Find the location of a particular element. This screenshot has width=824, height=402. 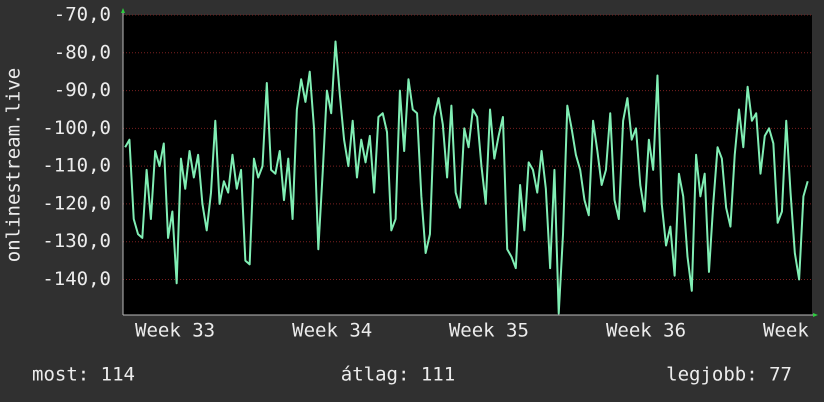

x-tick-label: Week 36 is located at coordinates (646, 331).